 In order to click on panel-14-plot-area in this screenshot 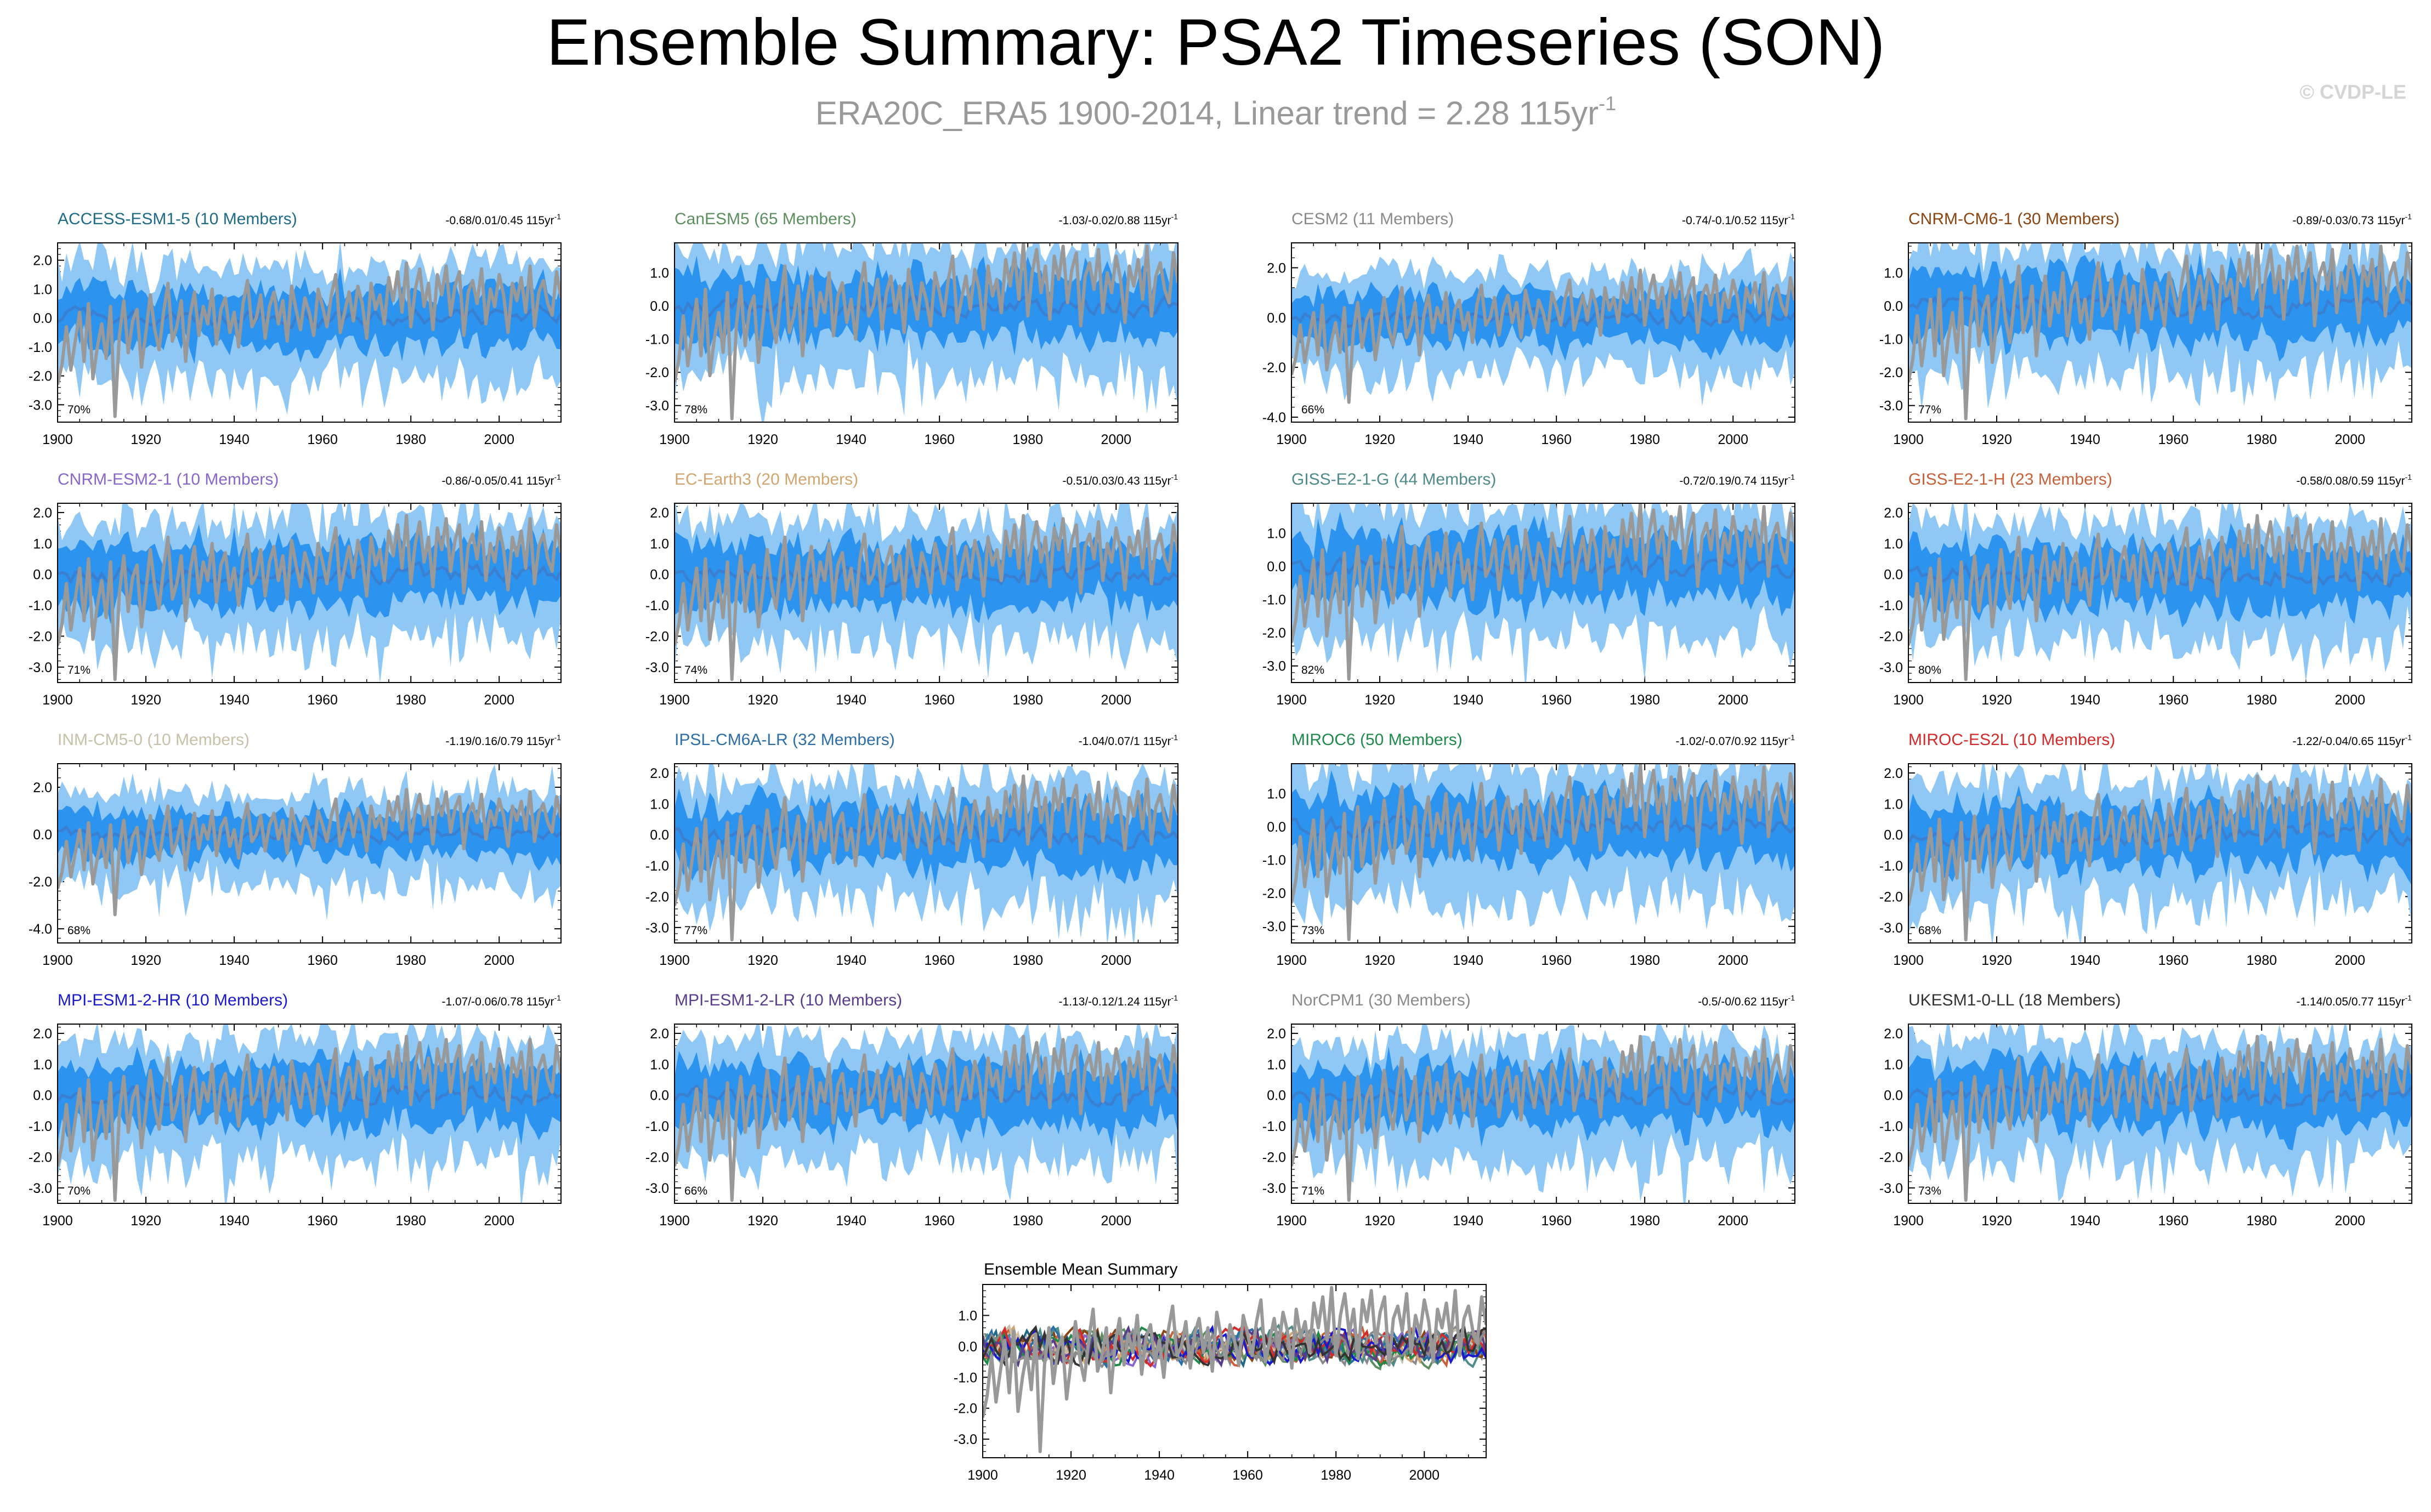, I will do `click(1543, 1113)`.